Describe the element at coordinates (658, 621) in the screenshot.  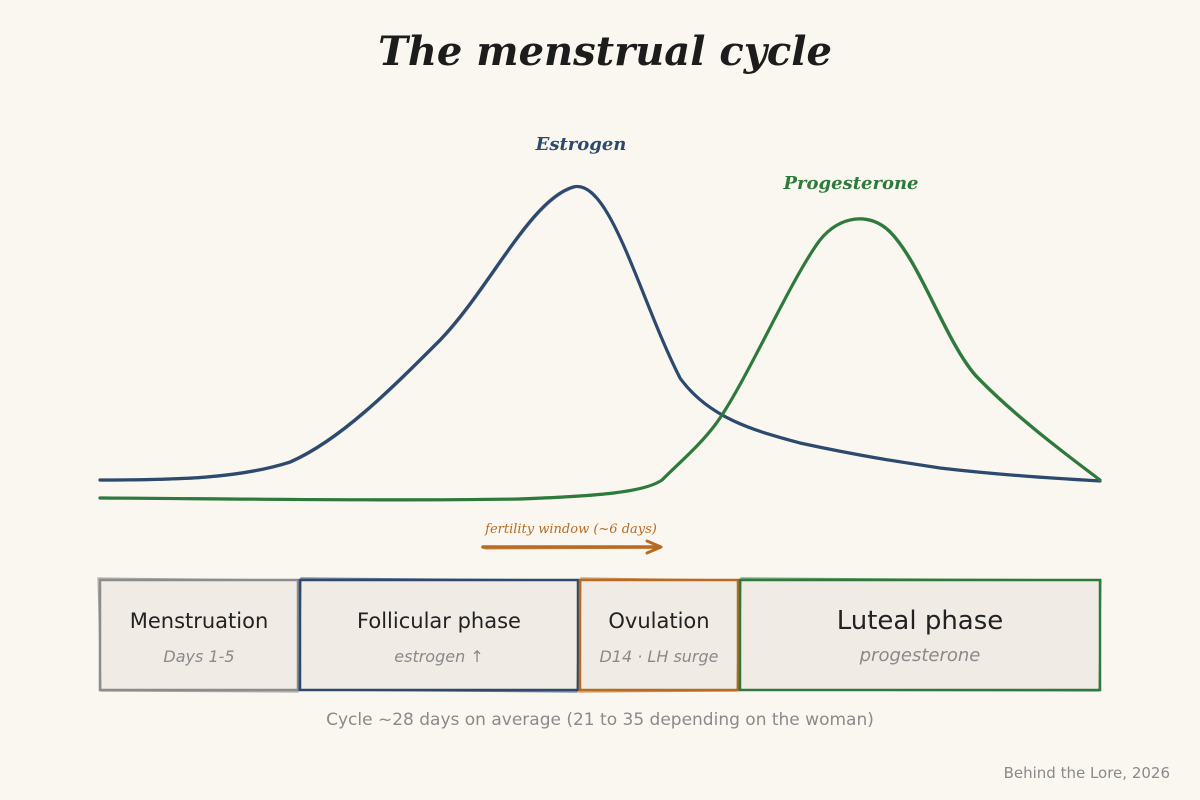
I see `phase-name: Ovulation` at that location.